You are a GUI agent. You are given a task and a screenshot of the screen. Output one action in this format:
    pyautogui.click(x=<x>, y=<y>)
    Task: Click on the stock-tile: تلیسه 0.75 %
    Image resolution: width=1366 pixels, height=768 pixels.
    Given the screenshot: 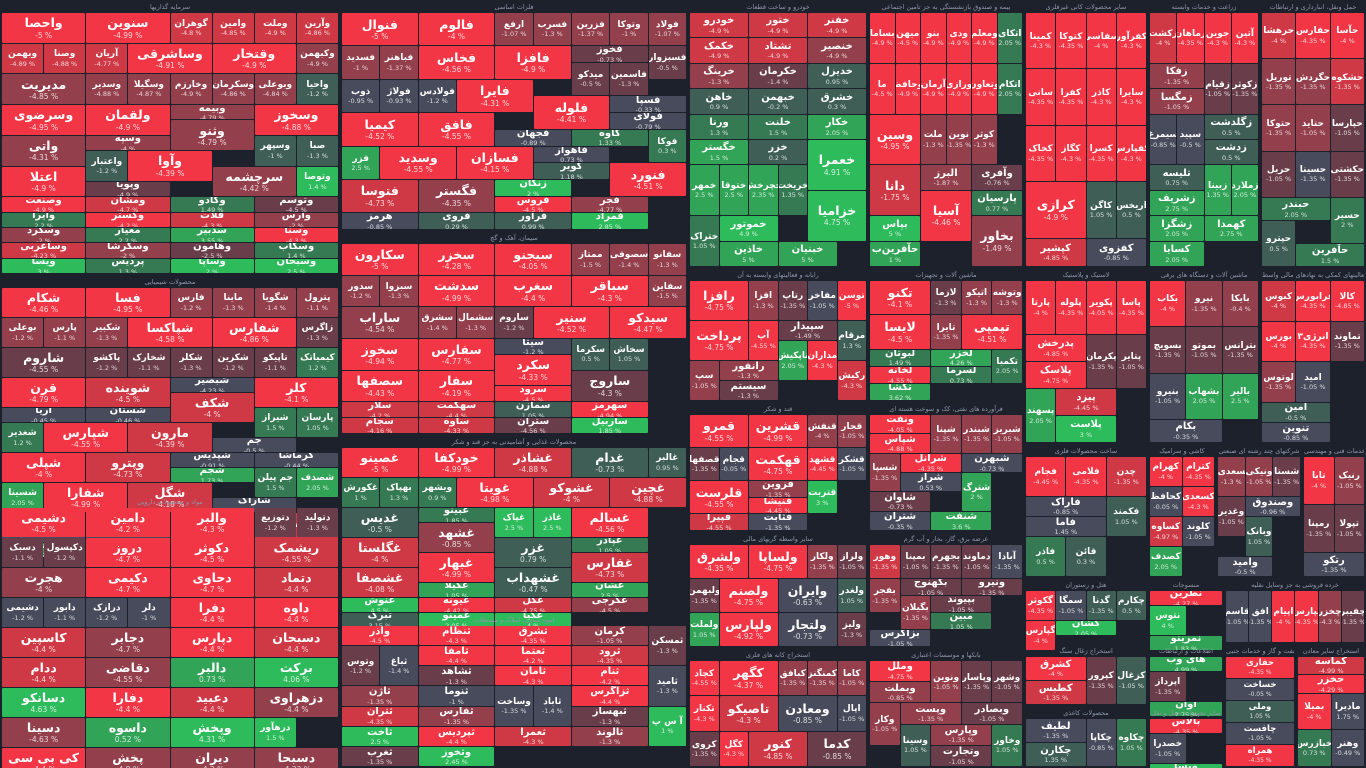 What is the action you would take?
    pyautogui.click(x=1177, y=177)
    